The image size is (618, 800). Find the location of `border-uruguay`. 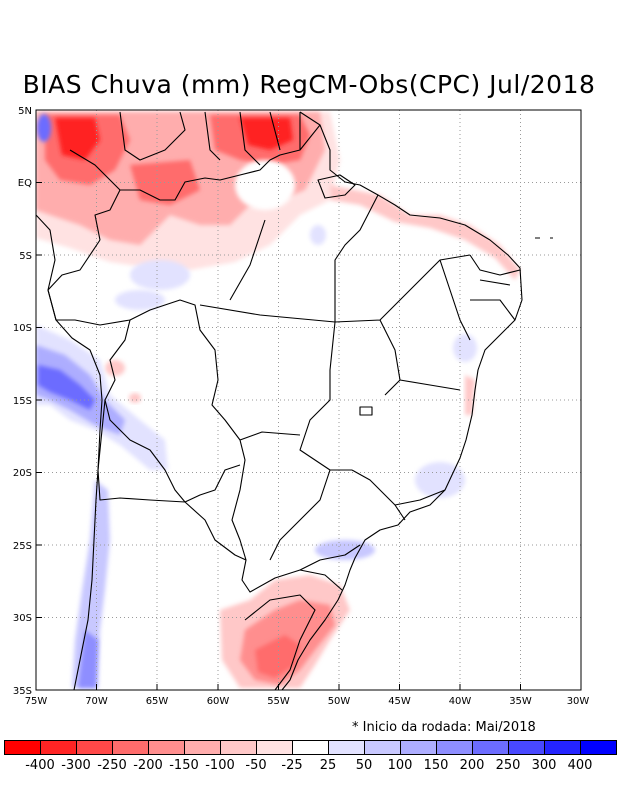

border-uruguay is located at coordinates (280, 642).